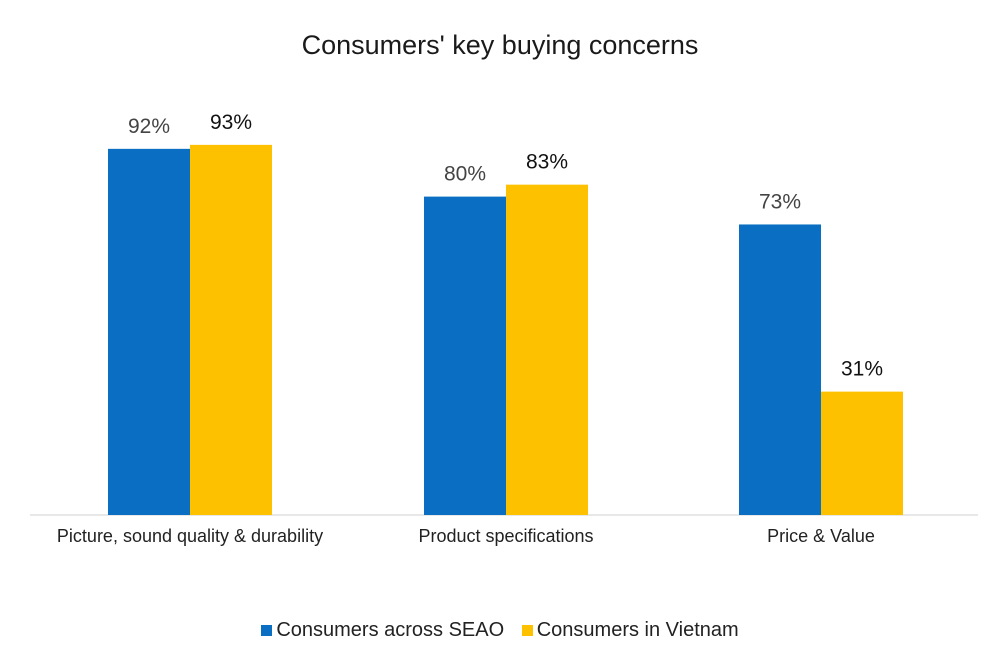 This screenshot has width=1000, height=666. I want to click on data-label-seao-1: 80%, so click(465, 174).